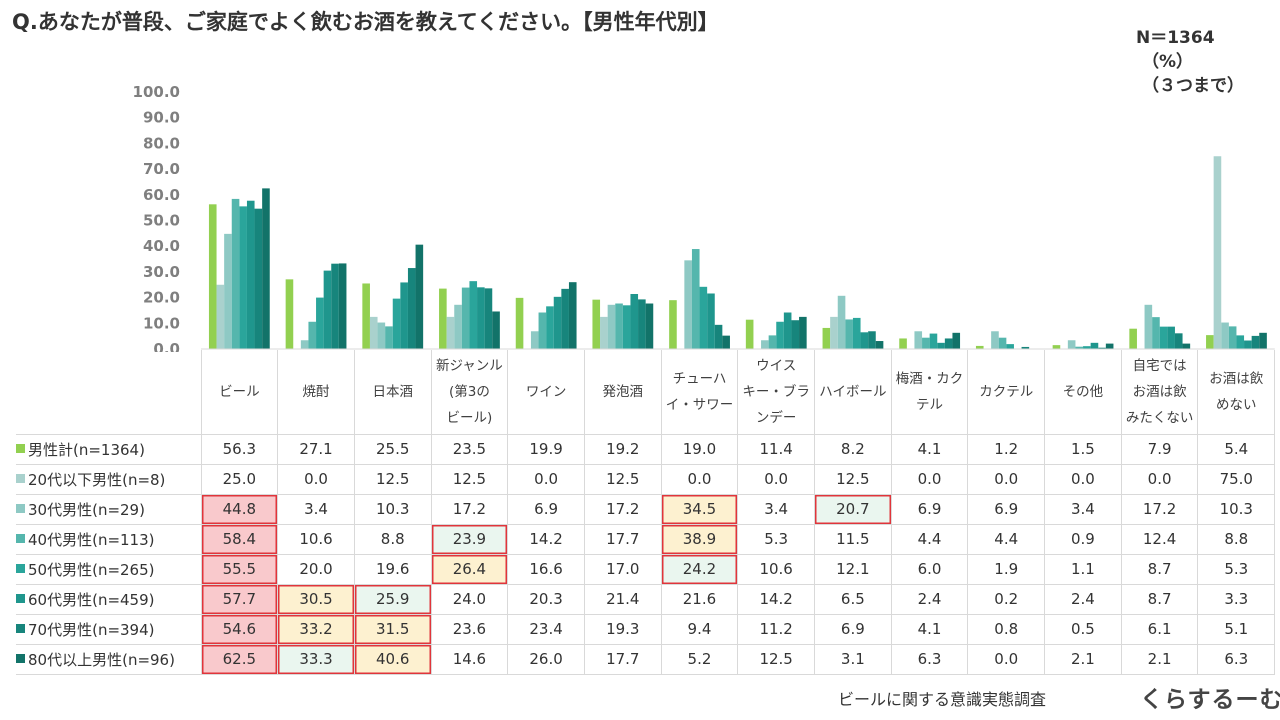  Describe the element at coordinates (161, 143) in the screenshot. I see `y-tick-label: 80.0` at that location.